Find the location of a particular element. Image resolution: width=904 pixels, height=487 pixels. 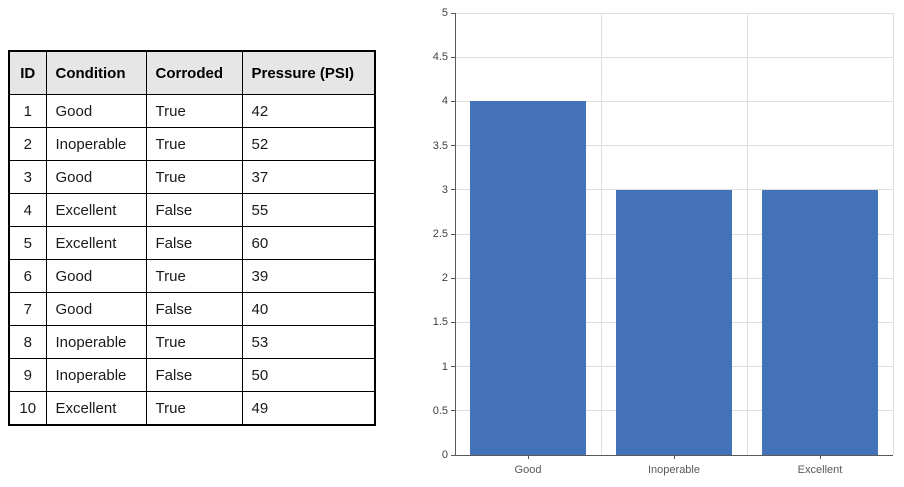

table-row: 8 Inoperable True 53 is located at coordinates (192, 342).